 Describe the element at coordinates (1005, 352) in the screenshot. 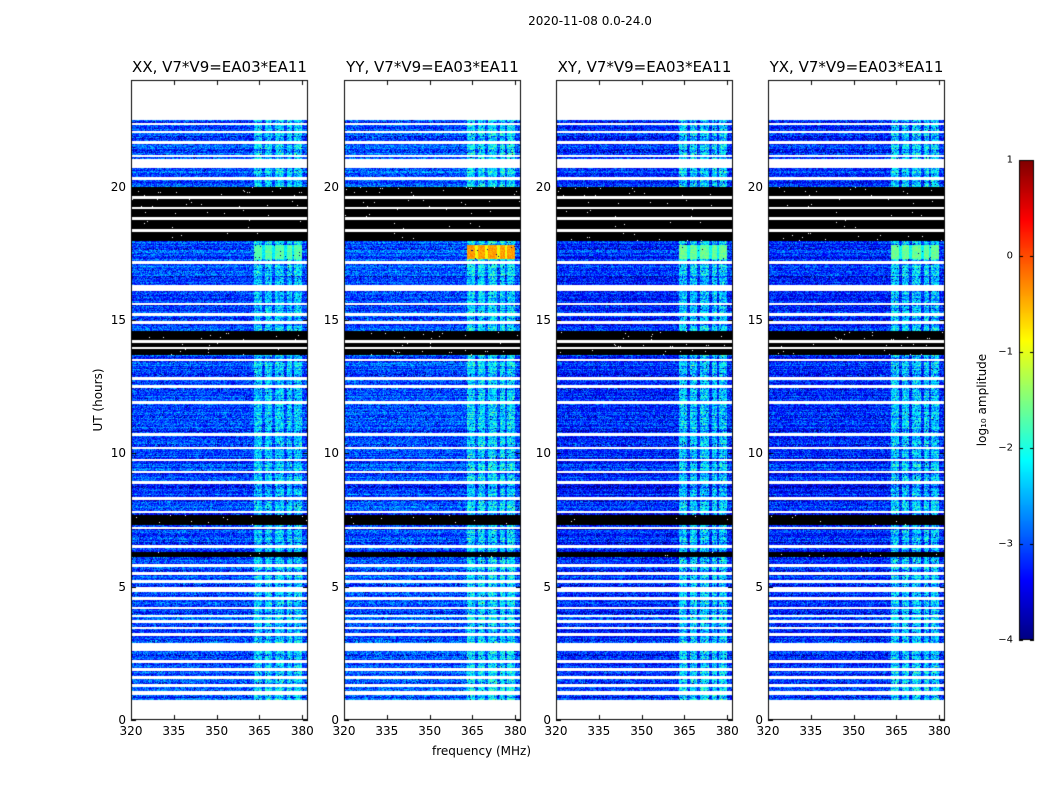

I see `colorbar-tick-label: −1` at that location.